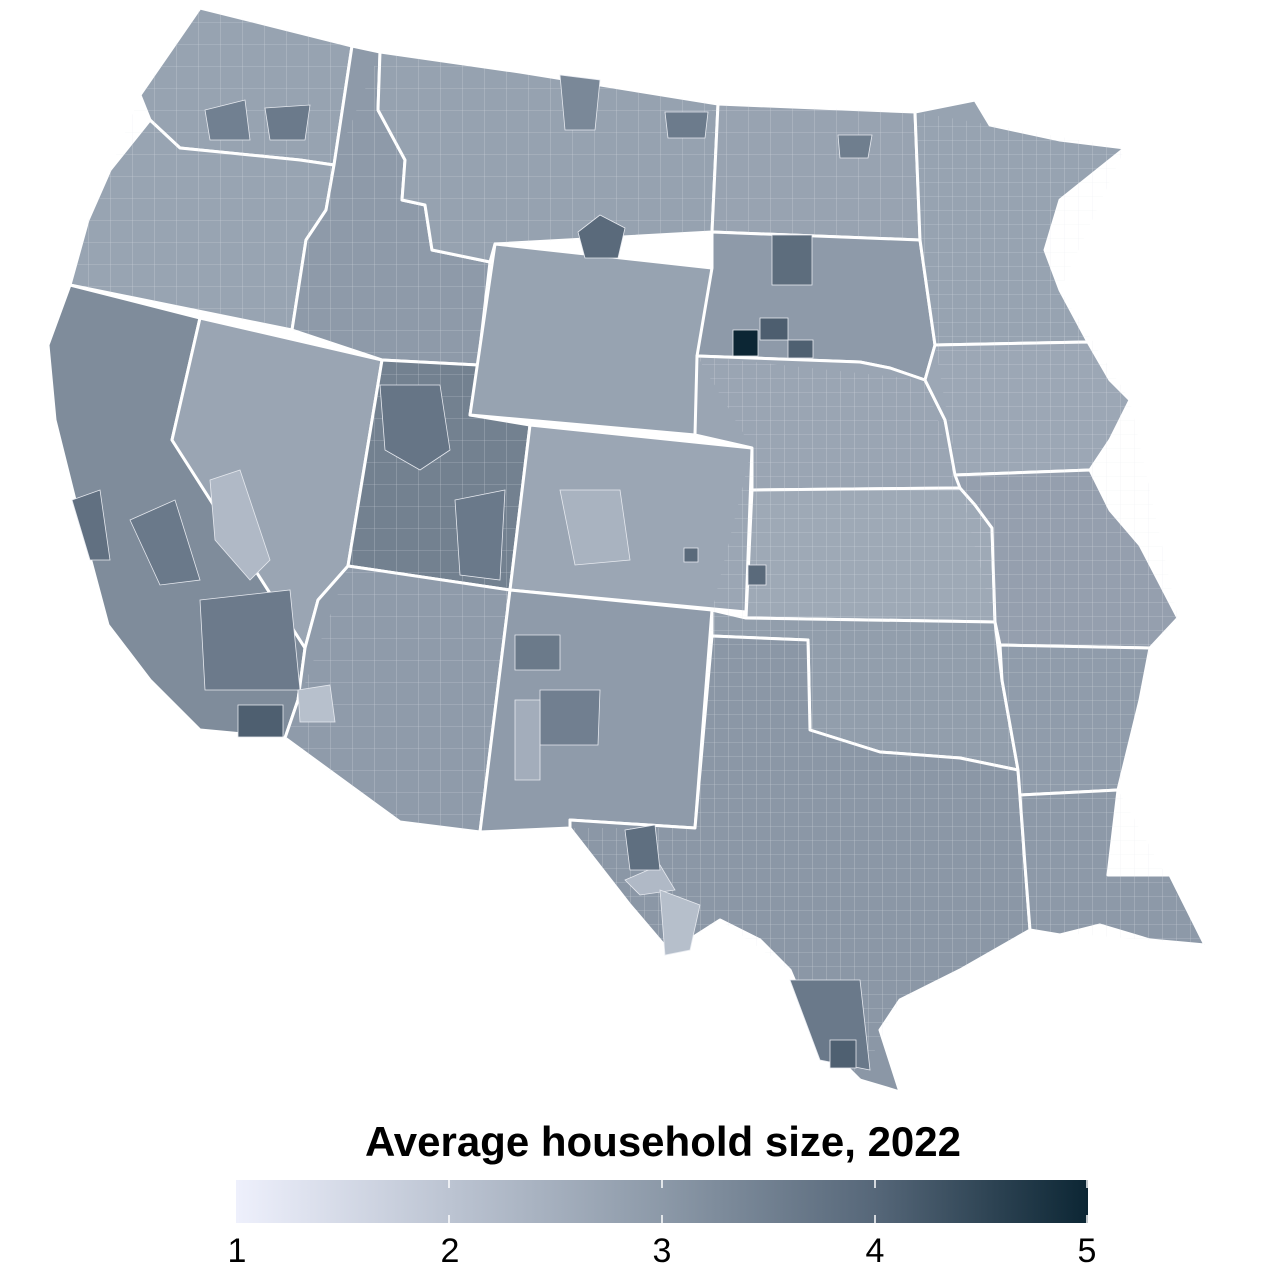  I want to click on county-imperial, so click(260, 721).